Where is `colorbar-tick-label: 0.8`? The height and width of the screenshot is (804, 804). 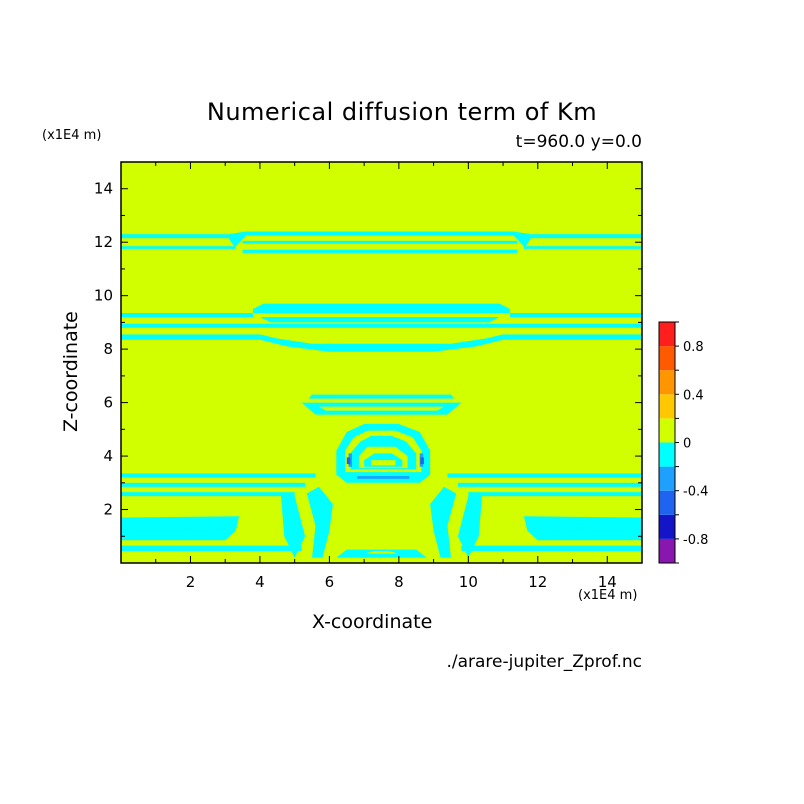
colorbar-tick-label: 0.8 is located at coordinates (693, 347).